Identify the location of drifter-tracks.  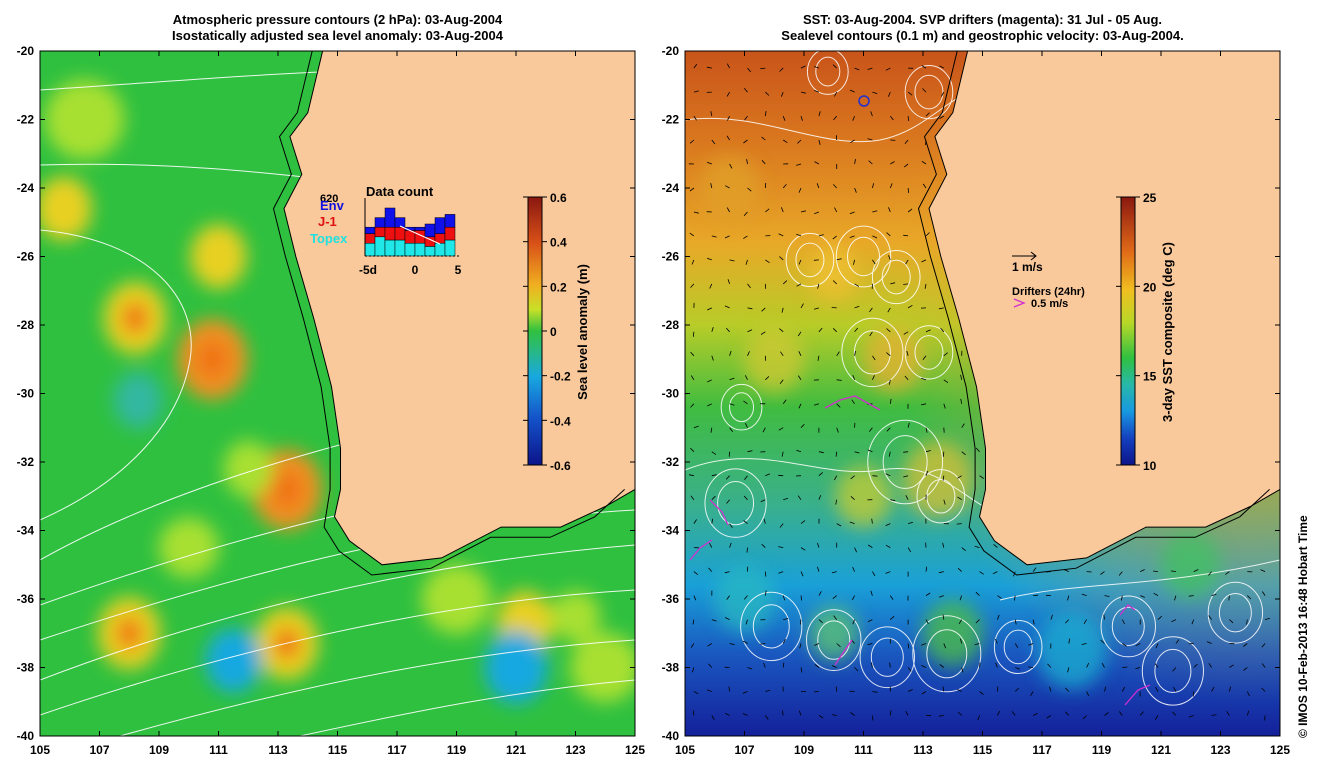
(920, 550).